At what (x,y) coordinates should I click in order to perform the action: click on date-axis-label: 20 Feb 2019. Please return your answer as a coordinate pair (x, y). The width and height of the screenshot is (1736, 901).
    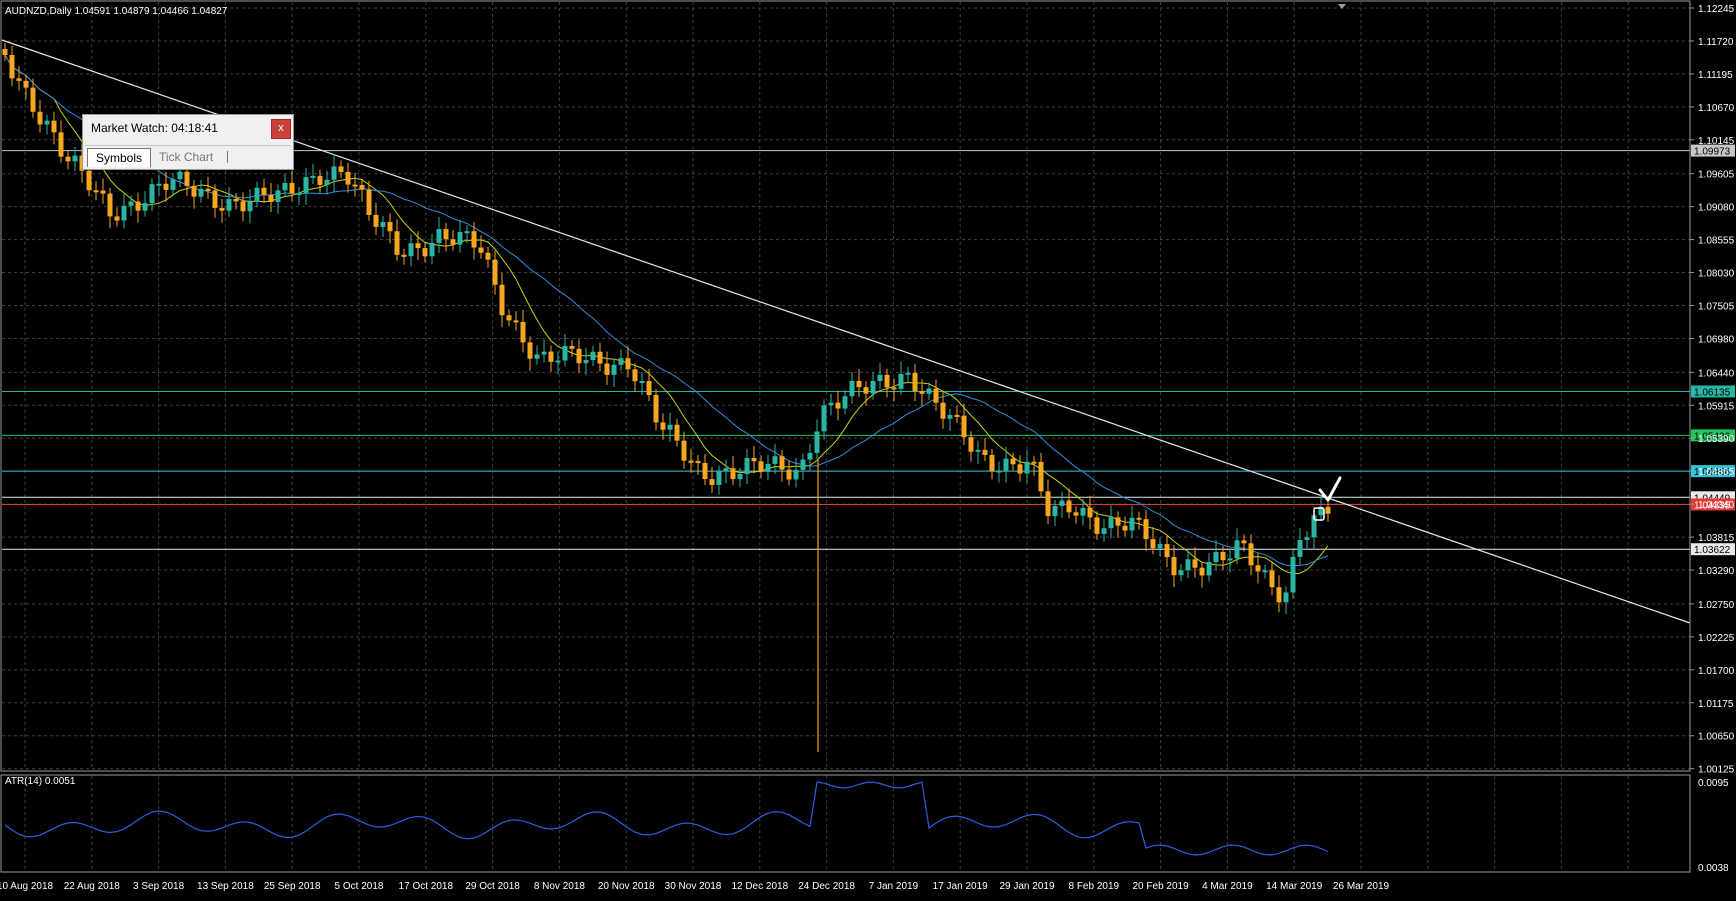
    Looking at the image, I should click on (1161, 886).